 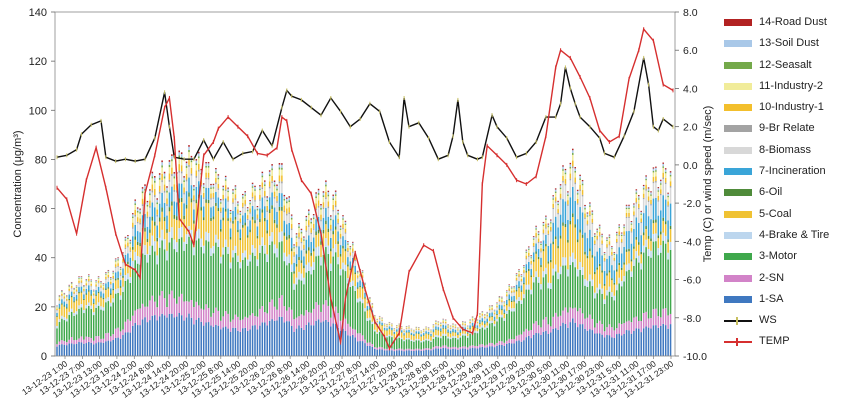 What do you see at coordinates (787, 128) in the screenshot?
I see `legend-label: 9-Br Relate` at bounding box center [787, 128].